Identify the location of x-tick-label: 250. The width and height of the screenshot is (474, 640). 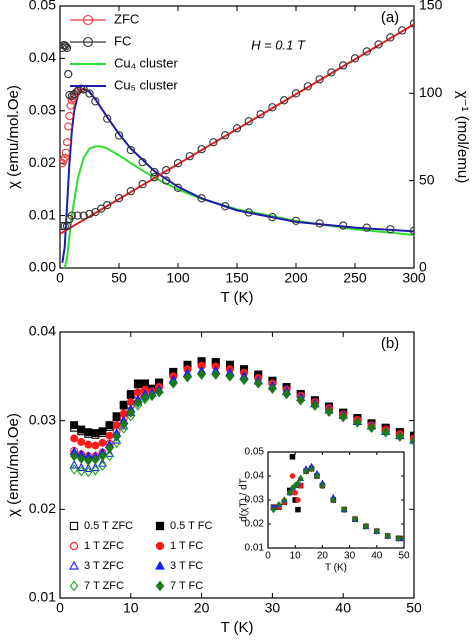
(355, 278).